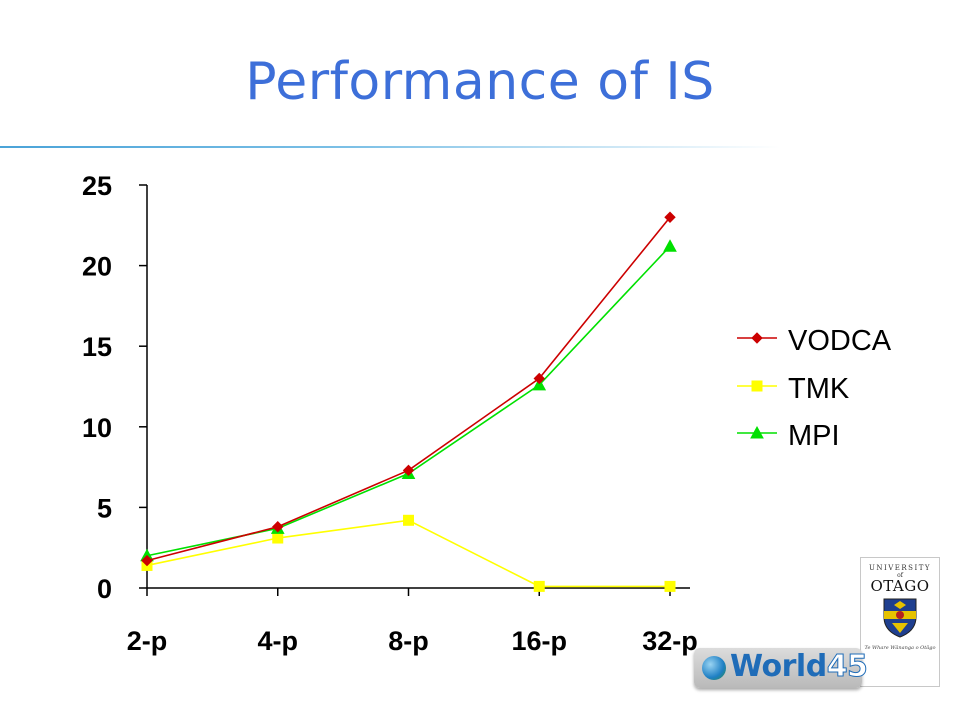  I want to click on slide-title: Performance of IS, so click(480, 82).